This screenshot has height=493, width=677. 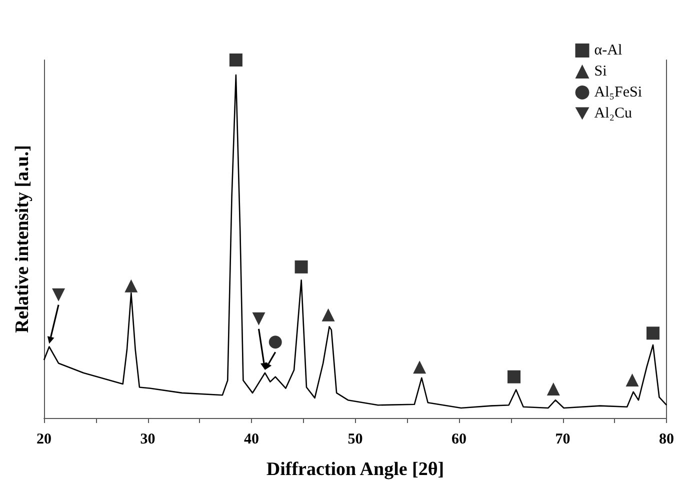 I want to click on x-tick-label: 80, so click(x=666, y=440).